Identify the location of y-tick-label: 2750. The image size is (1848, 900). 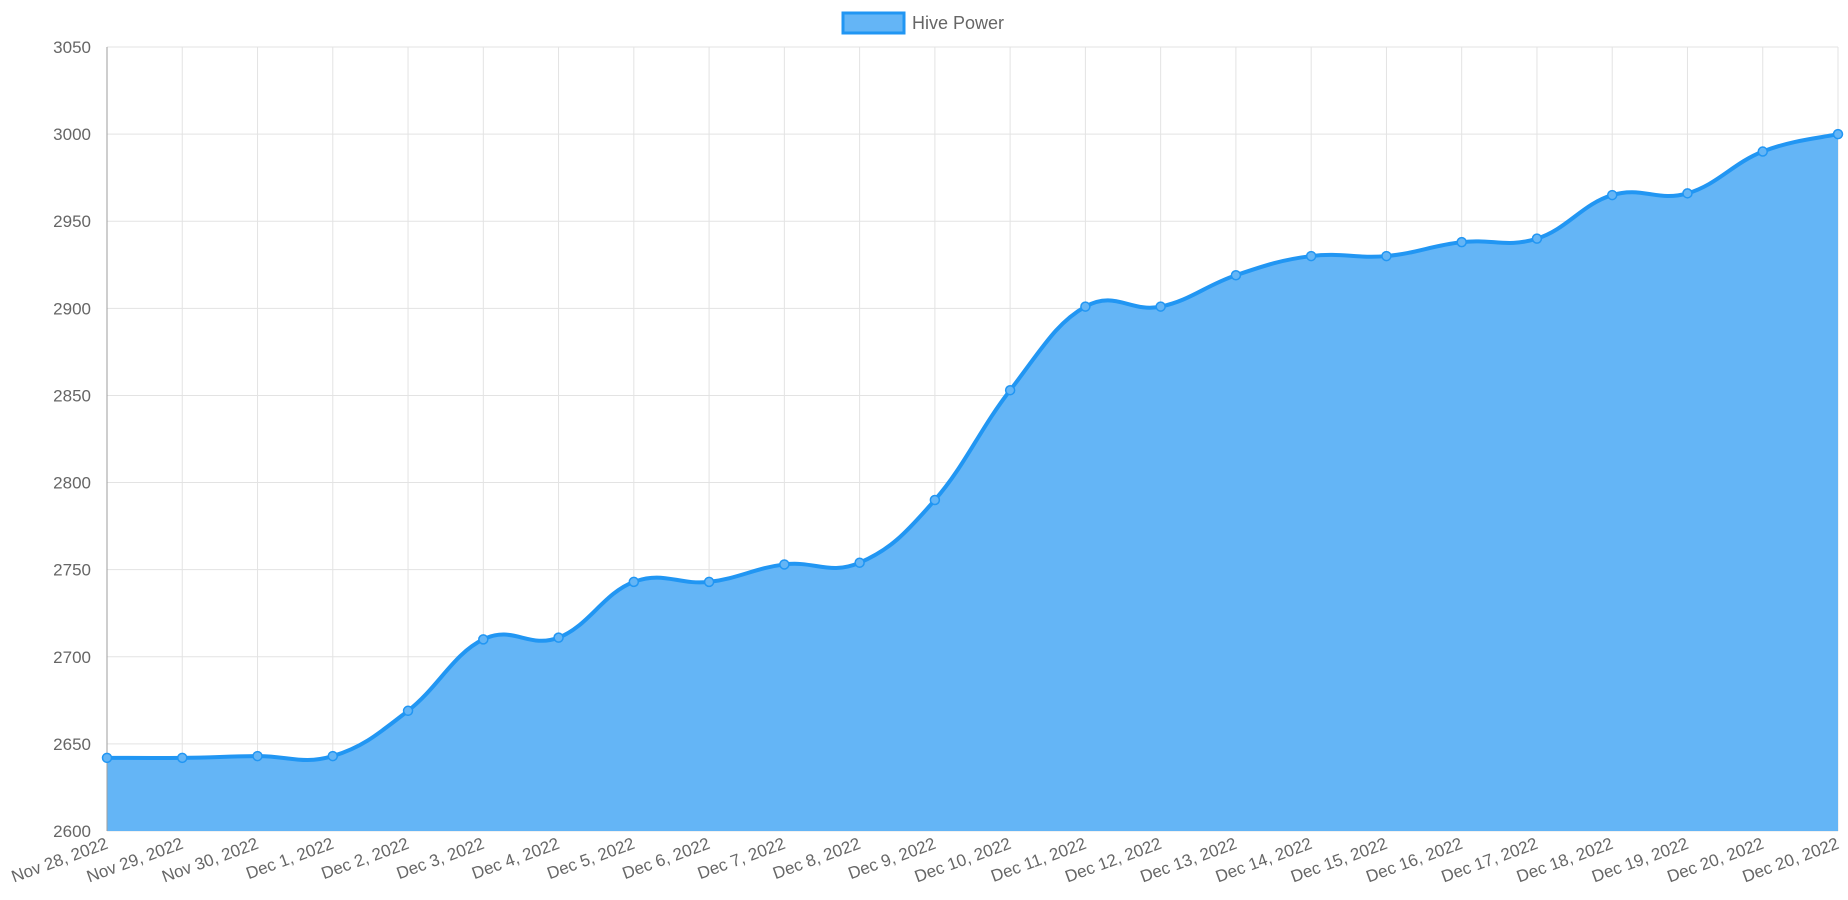
(72, 570).